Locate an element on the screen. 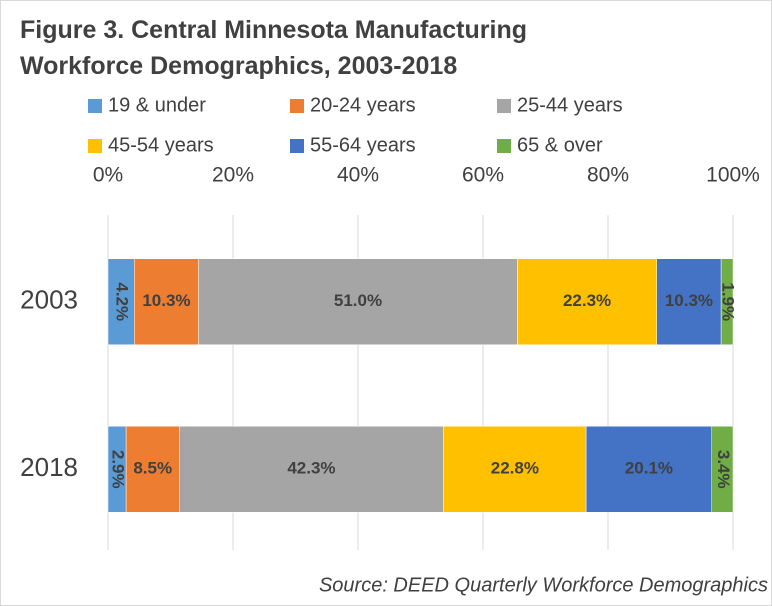 This screenshot has height=606, width=772. legend-label: 20-24 years is located at coordinates (363, 105).